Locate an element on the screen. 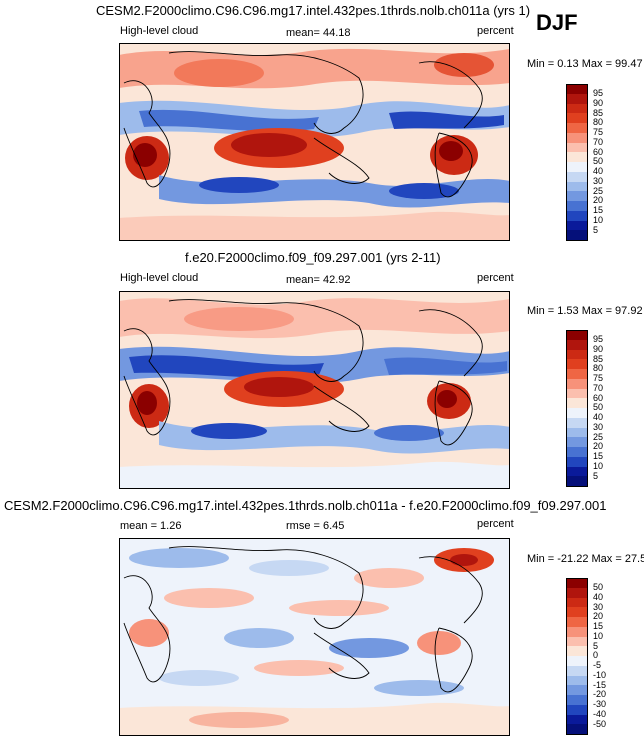 The width and height of the screenshot is (644, 742). panel-3-colorbar-tick: 5 is located at coordinates (596, 645).